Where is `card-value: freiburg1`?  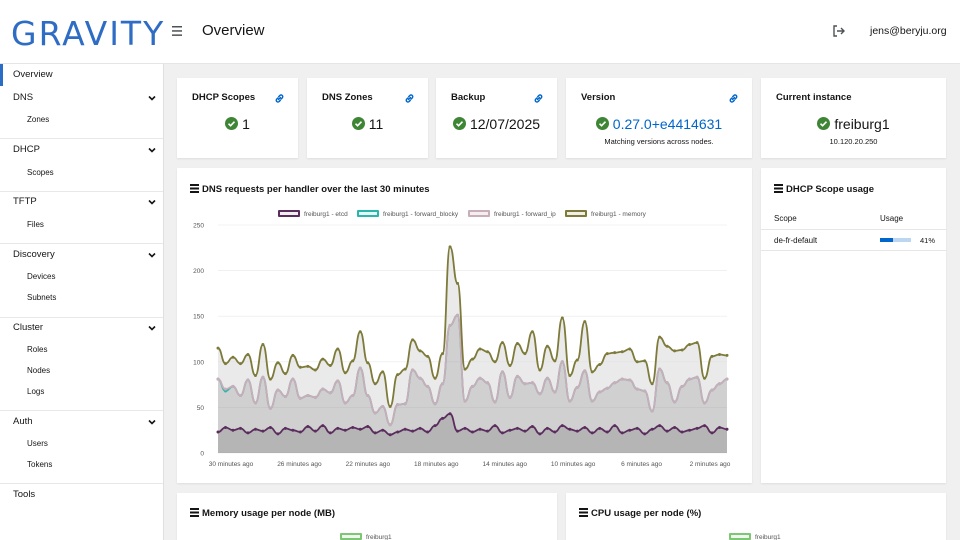 card-value: freiburg1 is located at coordinates (853, 124).